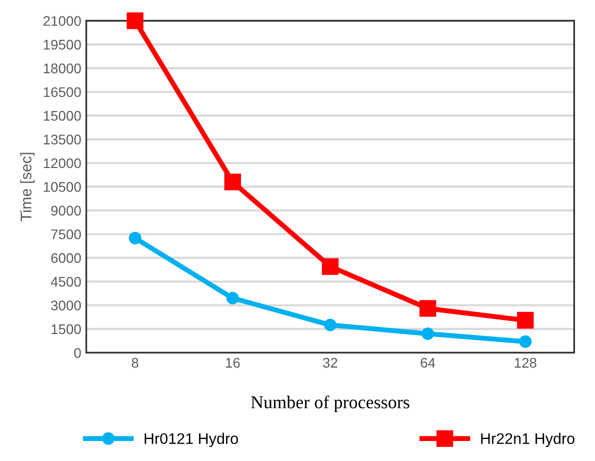 The width and height of the screenshot is (595, 461). I want to click on y-tick-label: 0, so click(77, 353).